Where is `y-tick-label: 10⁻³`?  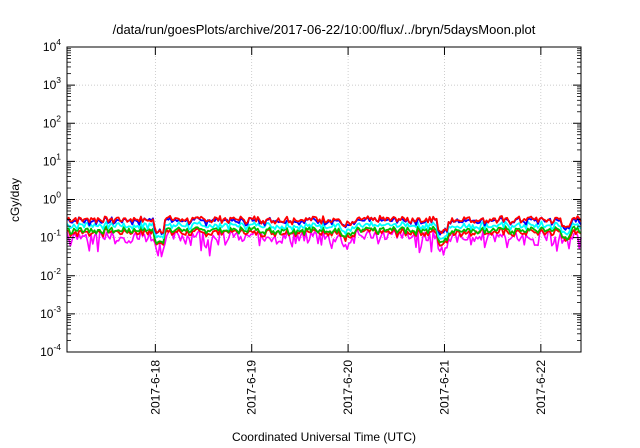
y-tick-label: 10⁻³ is located at coordinates (50, 312).